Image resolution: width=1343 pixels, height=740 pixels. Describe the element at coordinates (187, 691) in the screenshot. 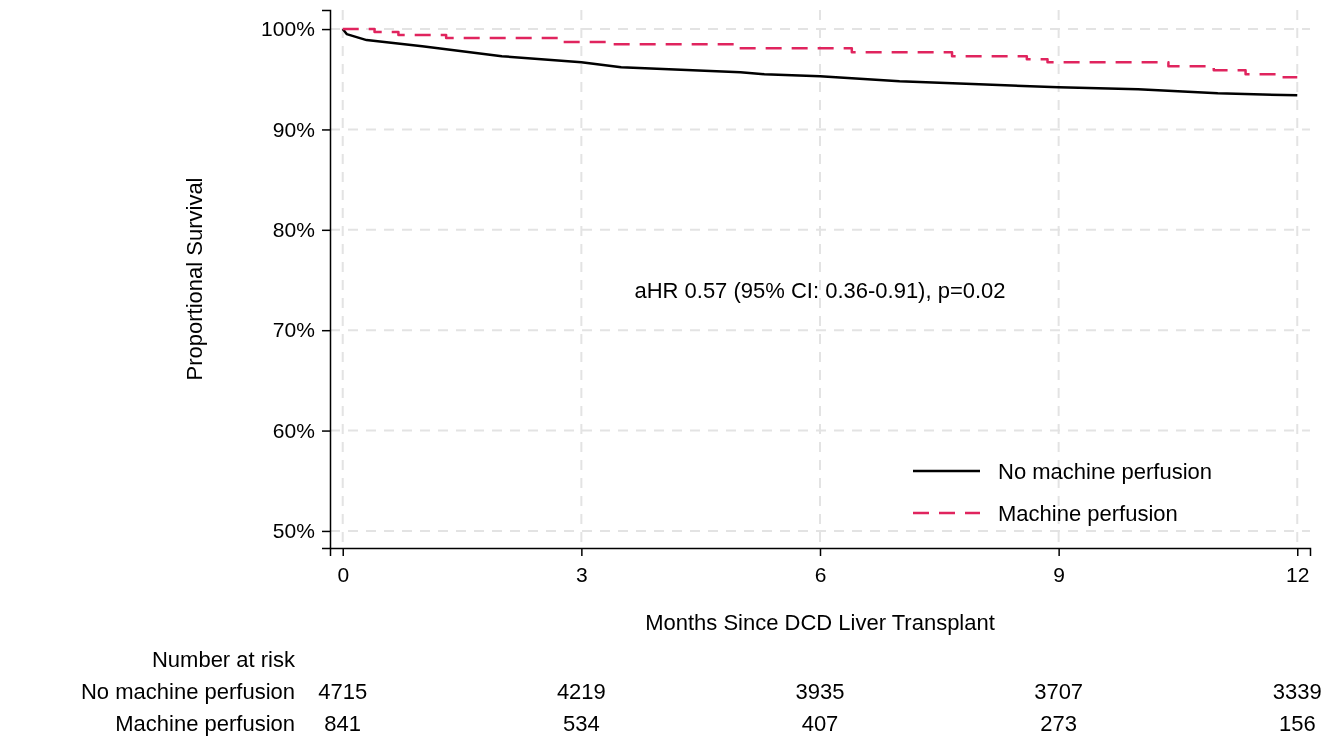

I see `text: No machine perfusion` at that location.